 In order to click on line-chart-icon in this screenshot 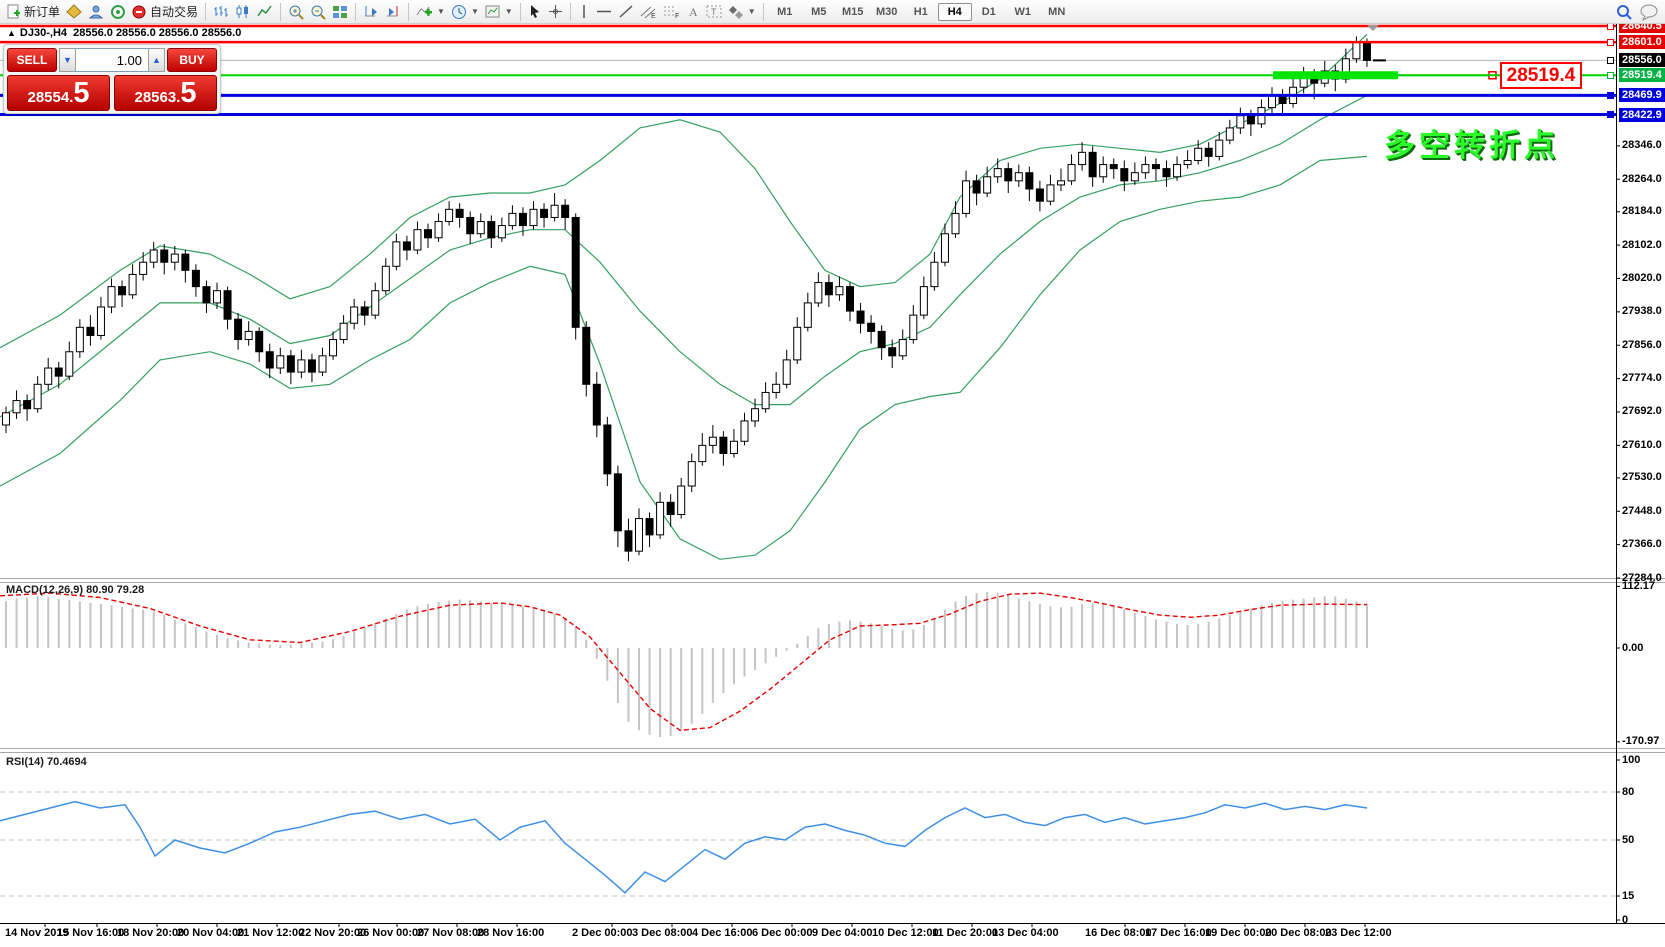, I will do `click(265, 12)`.